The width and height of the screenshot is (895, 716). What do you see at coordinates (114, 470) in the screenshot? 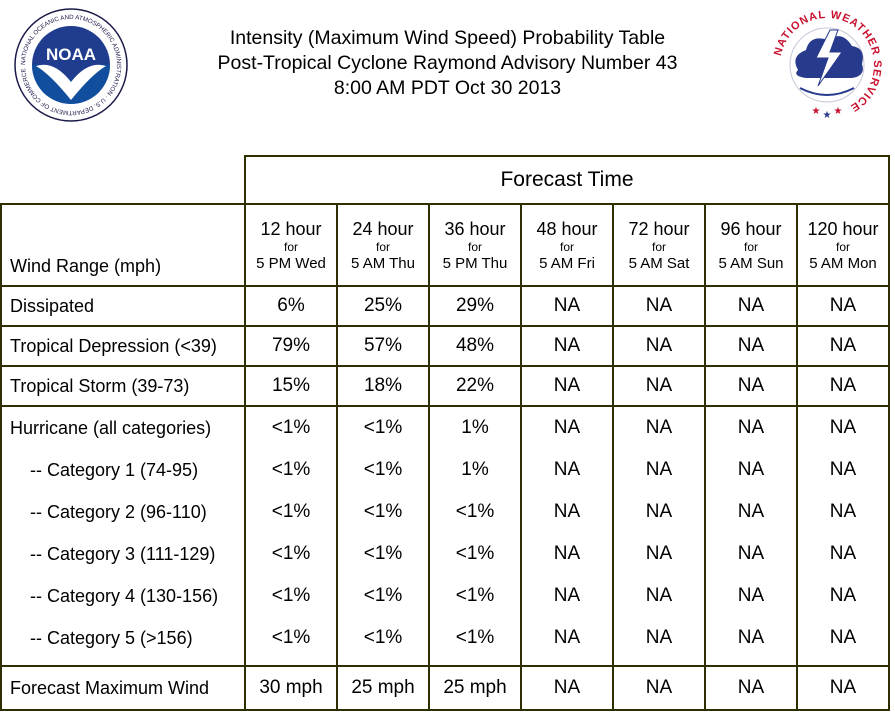
I see `hurricane-row-label: -- Category 1 (74-95)` at bounding box center [114, 470].